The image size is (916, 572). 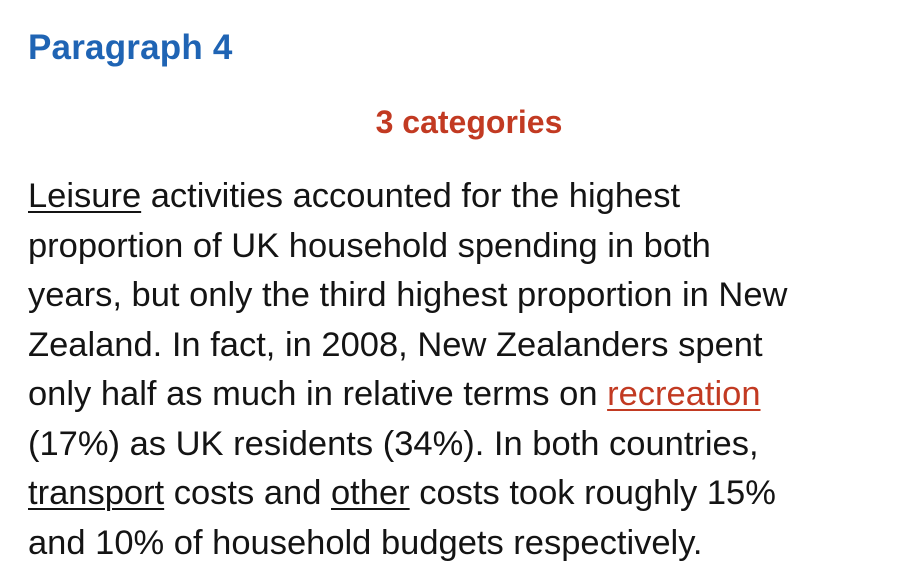 What do you see at coordinates (318, 394) in the screenshot?
I see `line-text: only half as much in relative terms on` at bounding box center [318, 394].